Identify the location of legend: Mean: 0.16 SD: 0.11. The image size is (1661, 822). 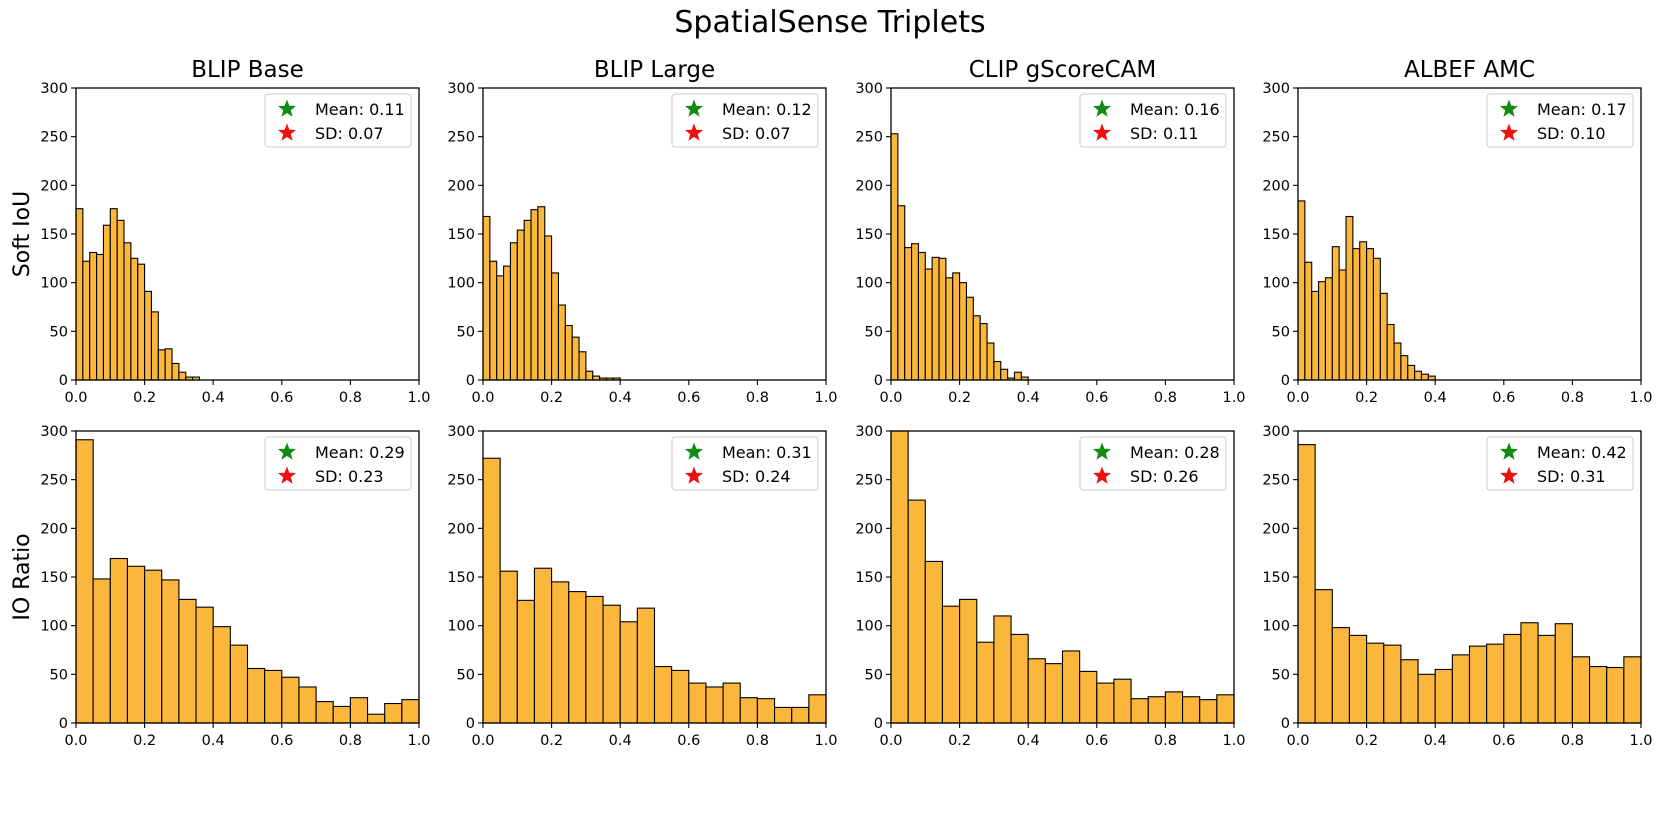
(1153, 120).